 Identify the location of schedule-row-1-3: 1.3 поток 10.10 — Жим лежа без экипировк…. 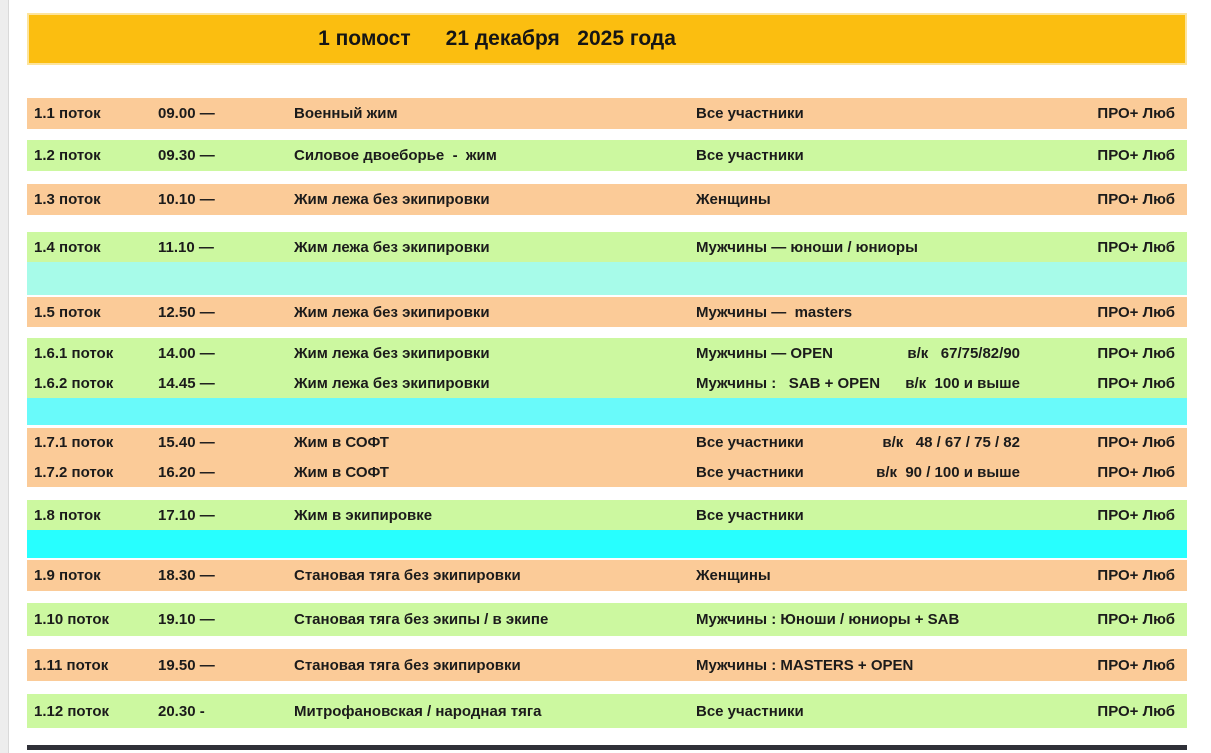
(607, 199).